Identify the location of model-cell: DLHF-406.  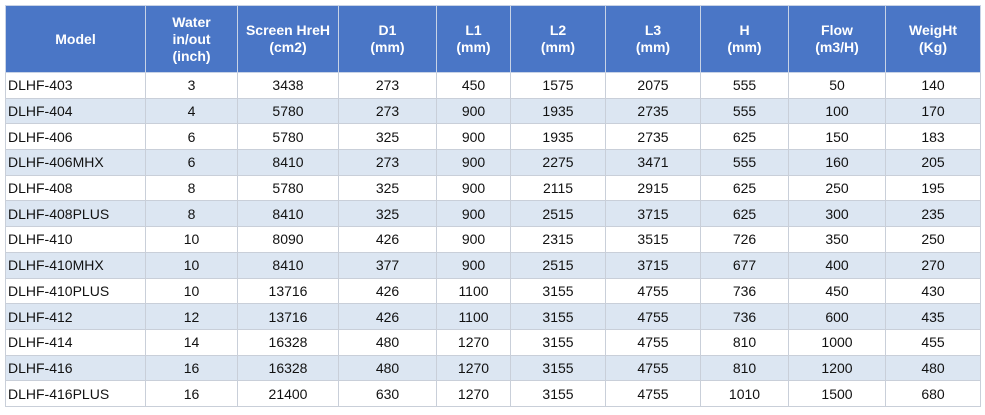
(75, 137).